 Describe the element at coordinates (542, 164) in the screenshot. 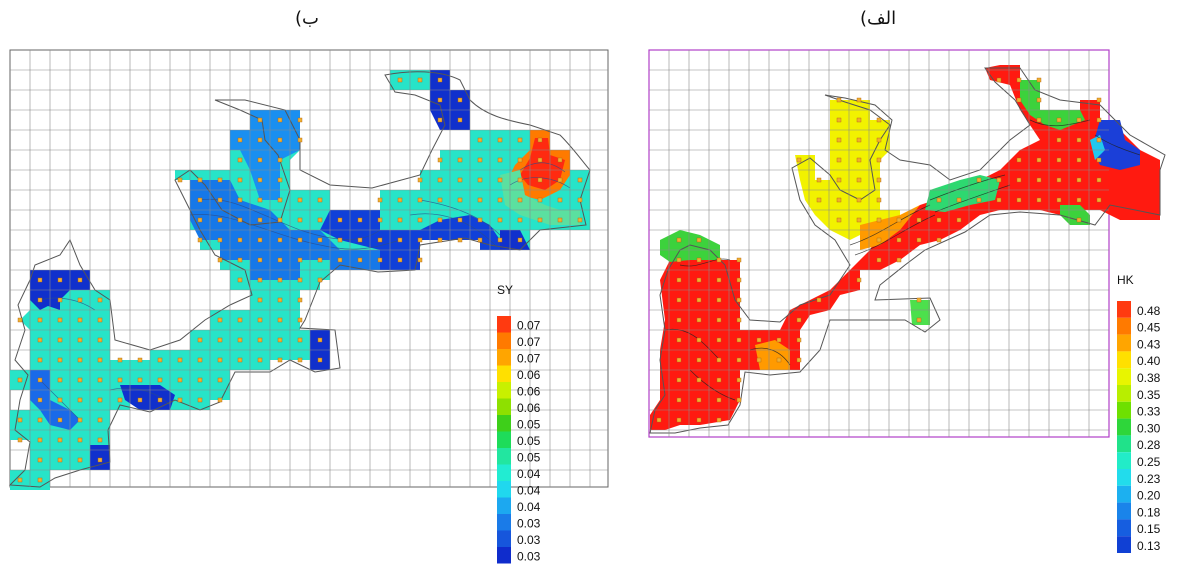

I see `sy-zone-red` at that location.